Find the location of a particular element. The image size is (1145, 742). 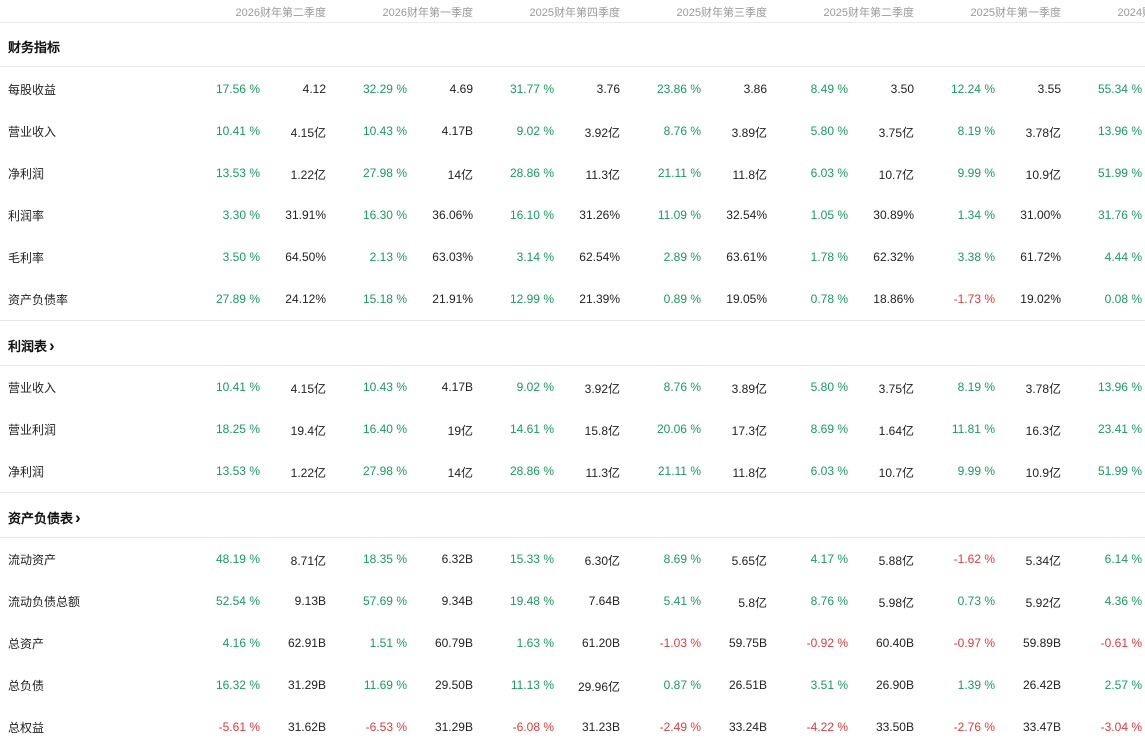

change-percent: 3.30 % is located at coordinates (241, 215).